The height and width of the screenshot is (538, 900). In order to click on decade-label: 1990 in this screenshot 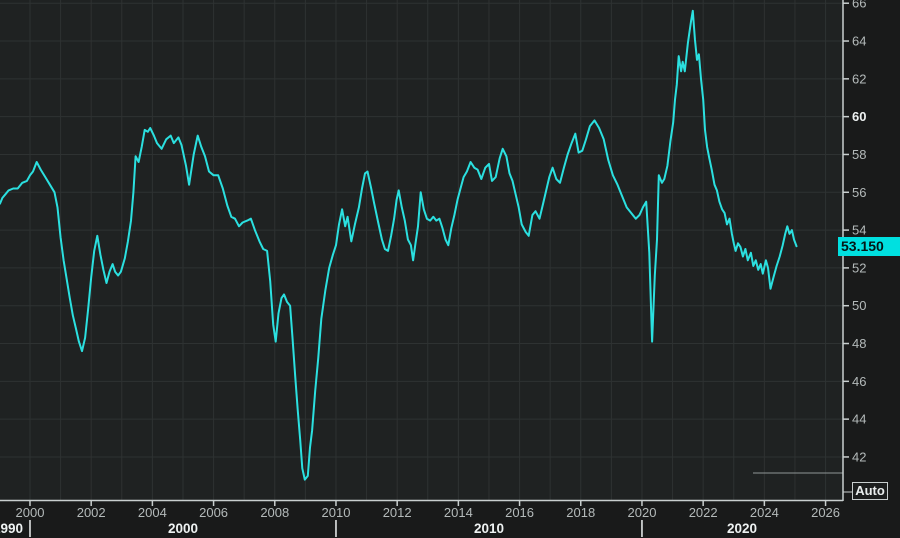, I will do `click(11, 528)`.